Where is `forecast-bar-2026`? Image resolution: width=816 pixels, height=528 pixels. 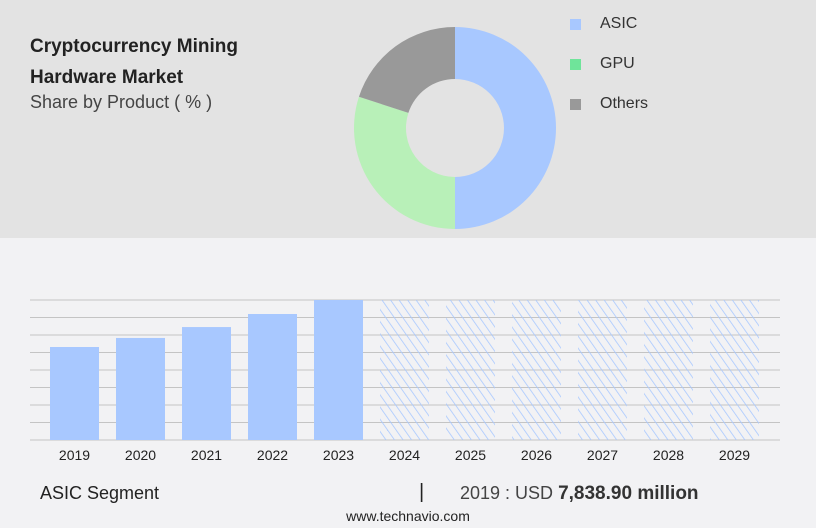
forecast-bar-2026 is located at coordinates (536, 370).